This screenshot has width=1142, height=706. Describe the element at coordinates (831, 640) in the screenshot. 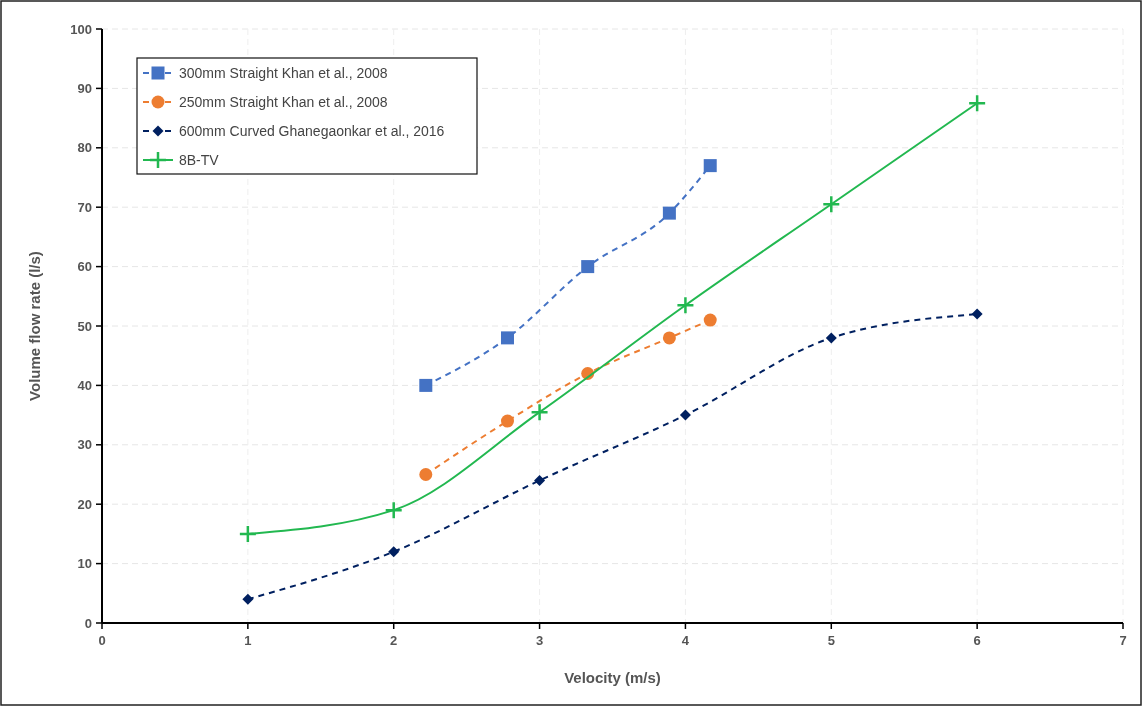

I see `x-tick-label: 5` at that location.